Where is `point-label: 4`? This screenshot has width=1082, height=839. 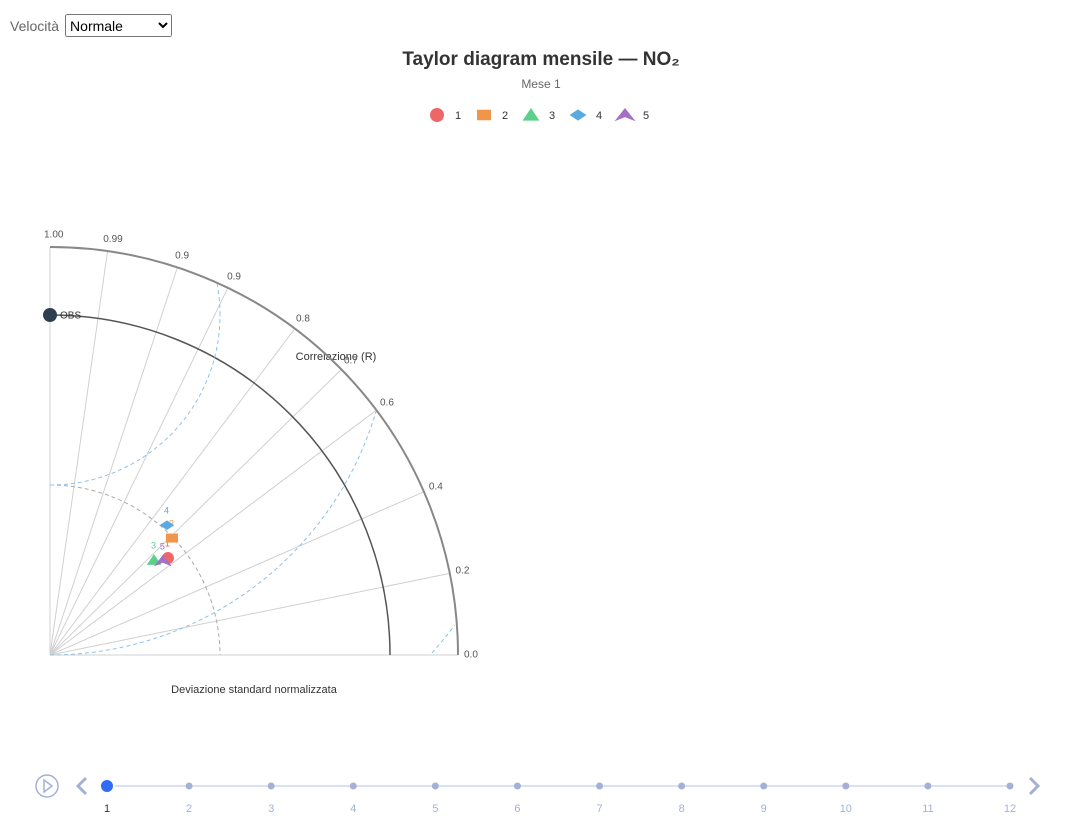 point-label: 4 is located at coordinates (166, 511).